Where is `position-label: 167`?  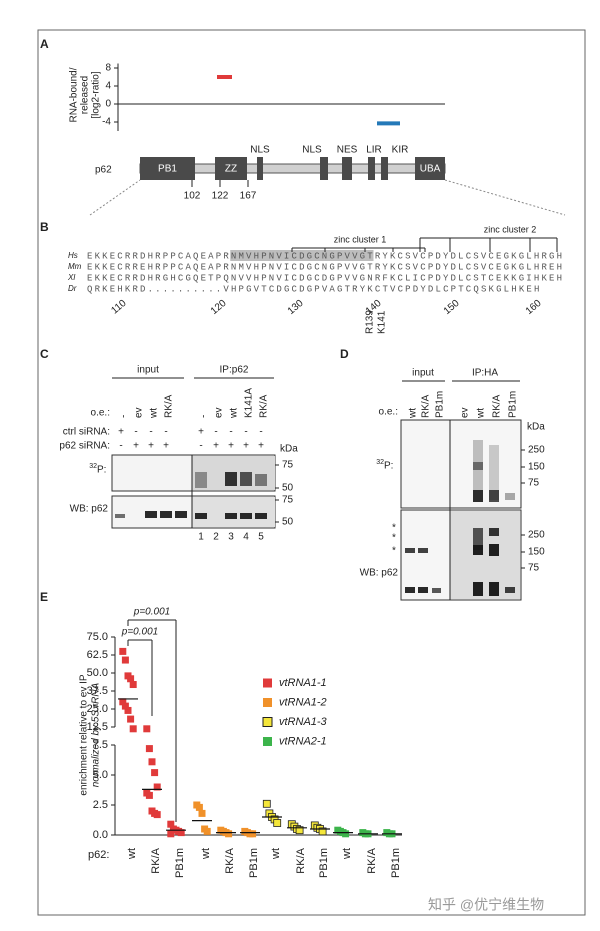
position-label: 167 is located at coordinates (248, 196).